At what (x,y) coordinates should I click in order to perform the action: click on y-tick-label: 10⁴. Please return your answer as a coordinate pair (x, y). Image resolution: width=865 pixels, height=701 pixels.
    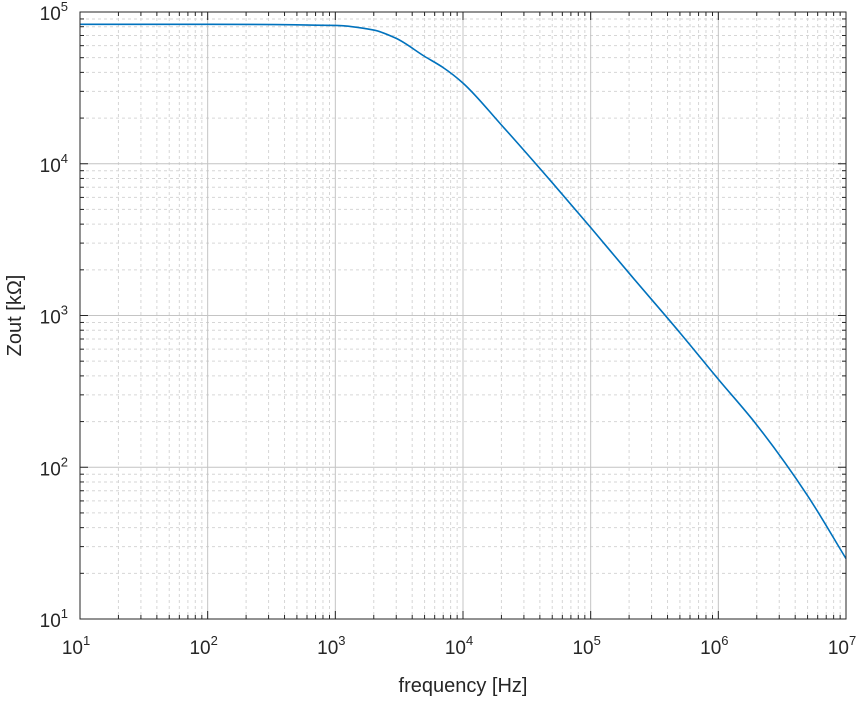
    Looking at the image, I should click on (54, 164).